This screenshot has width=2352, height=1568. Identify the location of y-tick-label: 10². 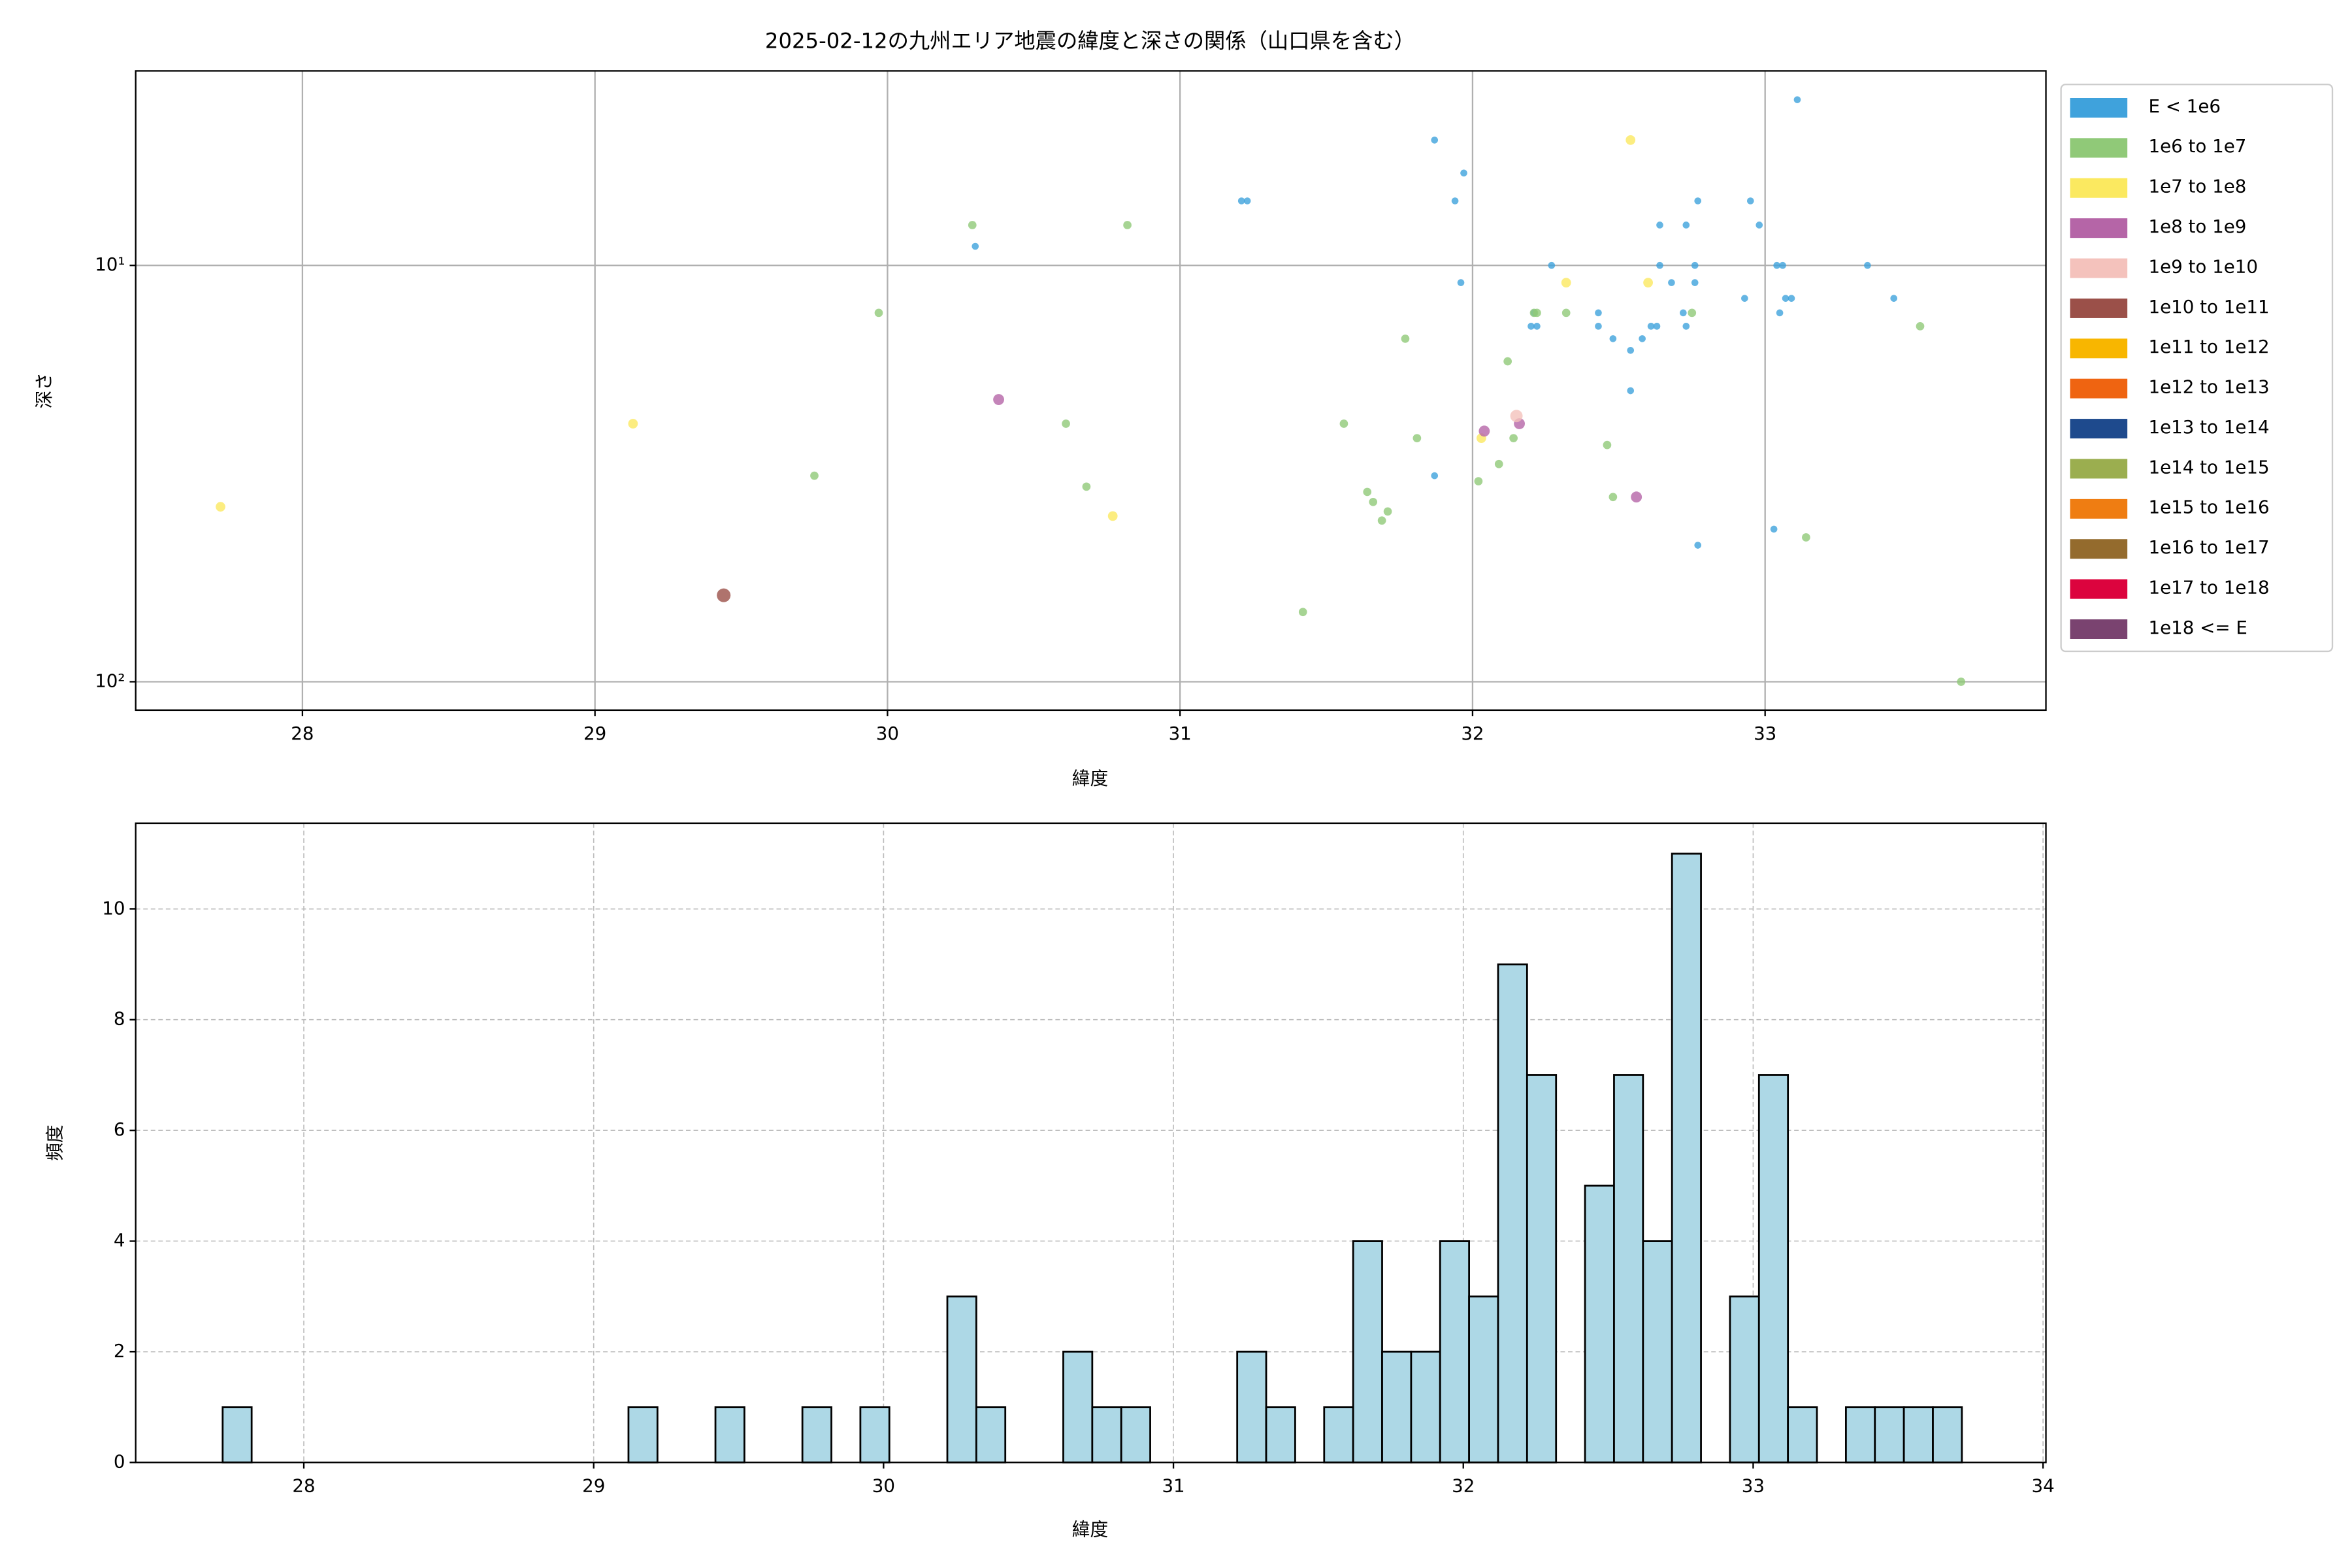
(110, 680).